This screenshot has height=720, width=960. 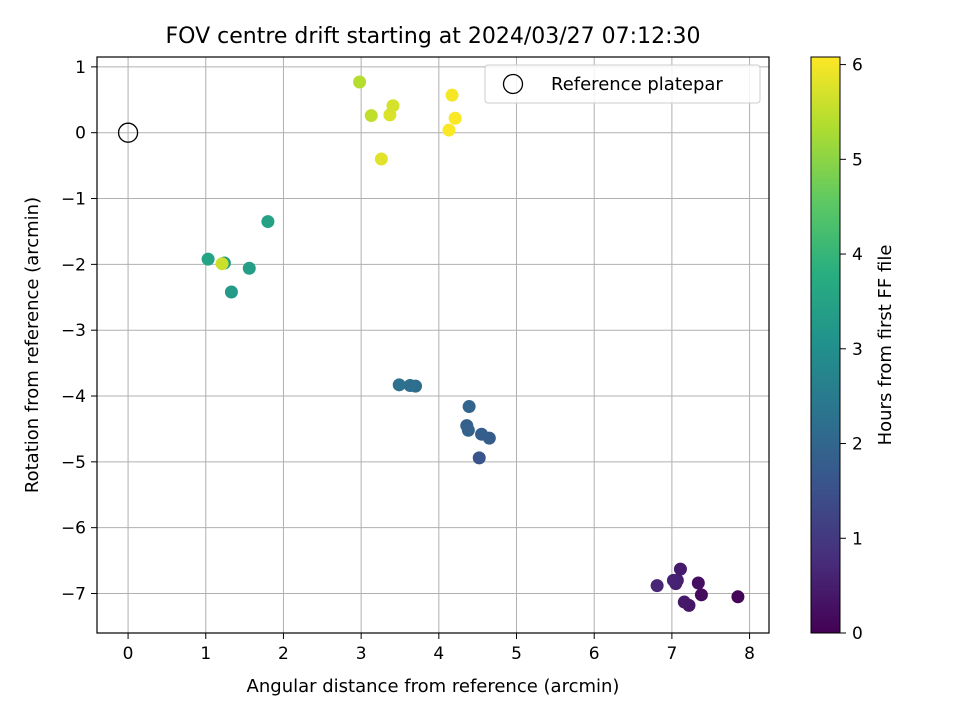 I want to click on x-tick-label: 2, so click(x=283, y=654).